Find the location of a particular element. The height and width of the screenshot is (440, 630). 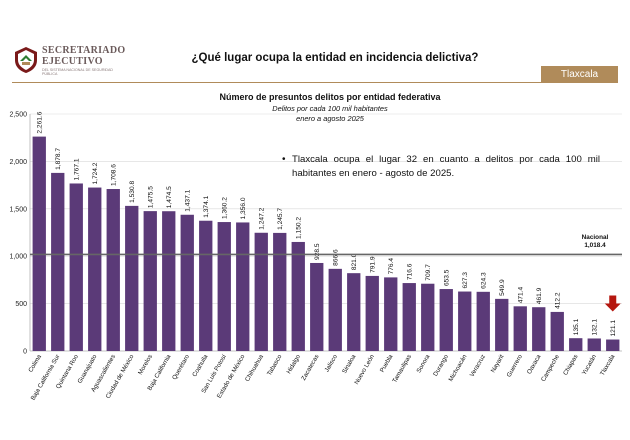

org-name: SECRETARIADO EJECUTIVO is located at coordinates (84, 56).